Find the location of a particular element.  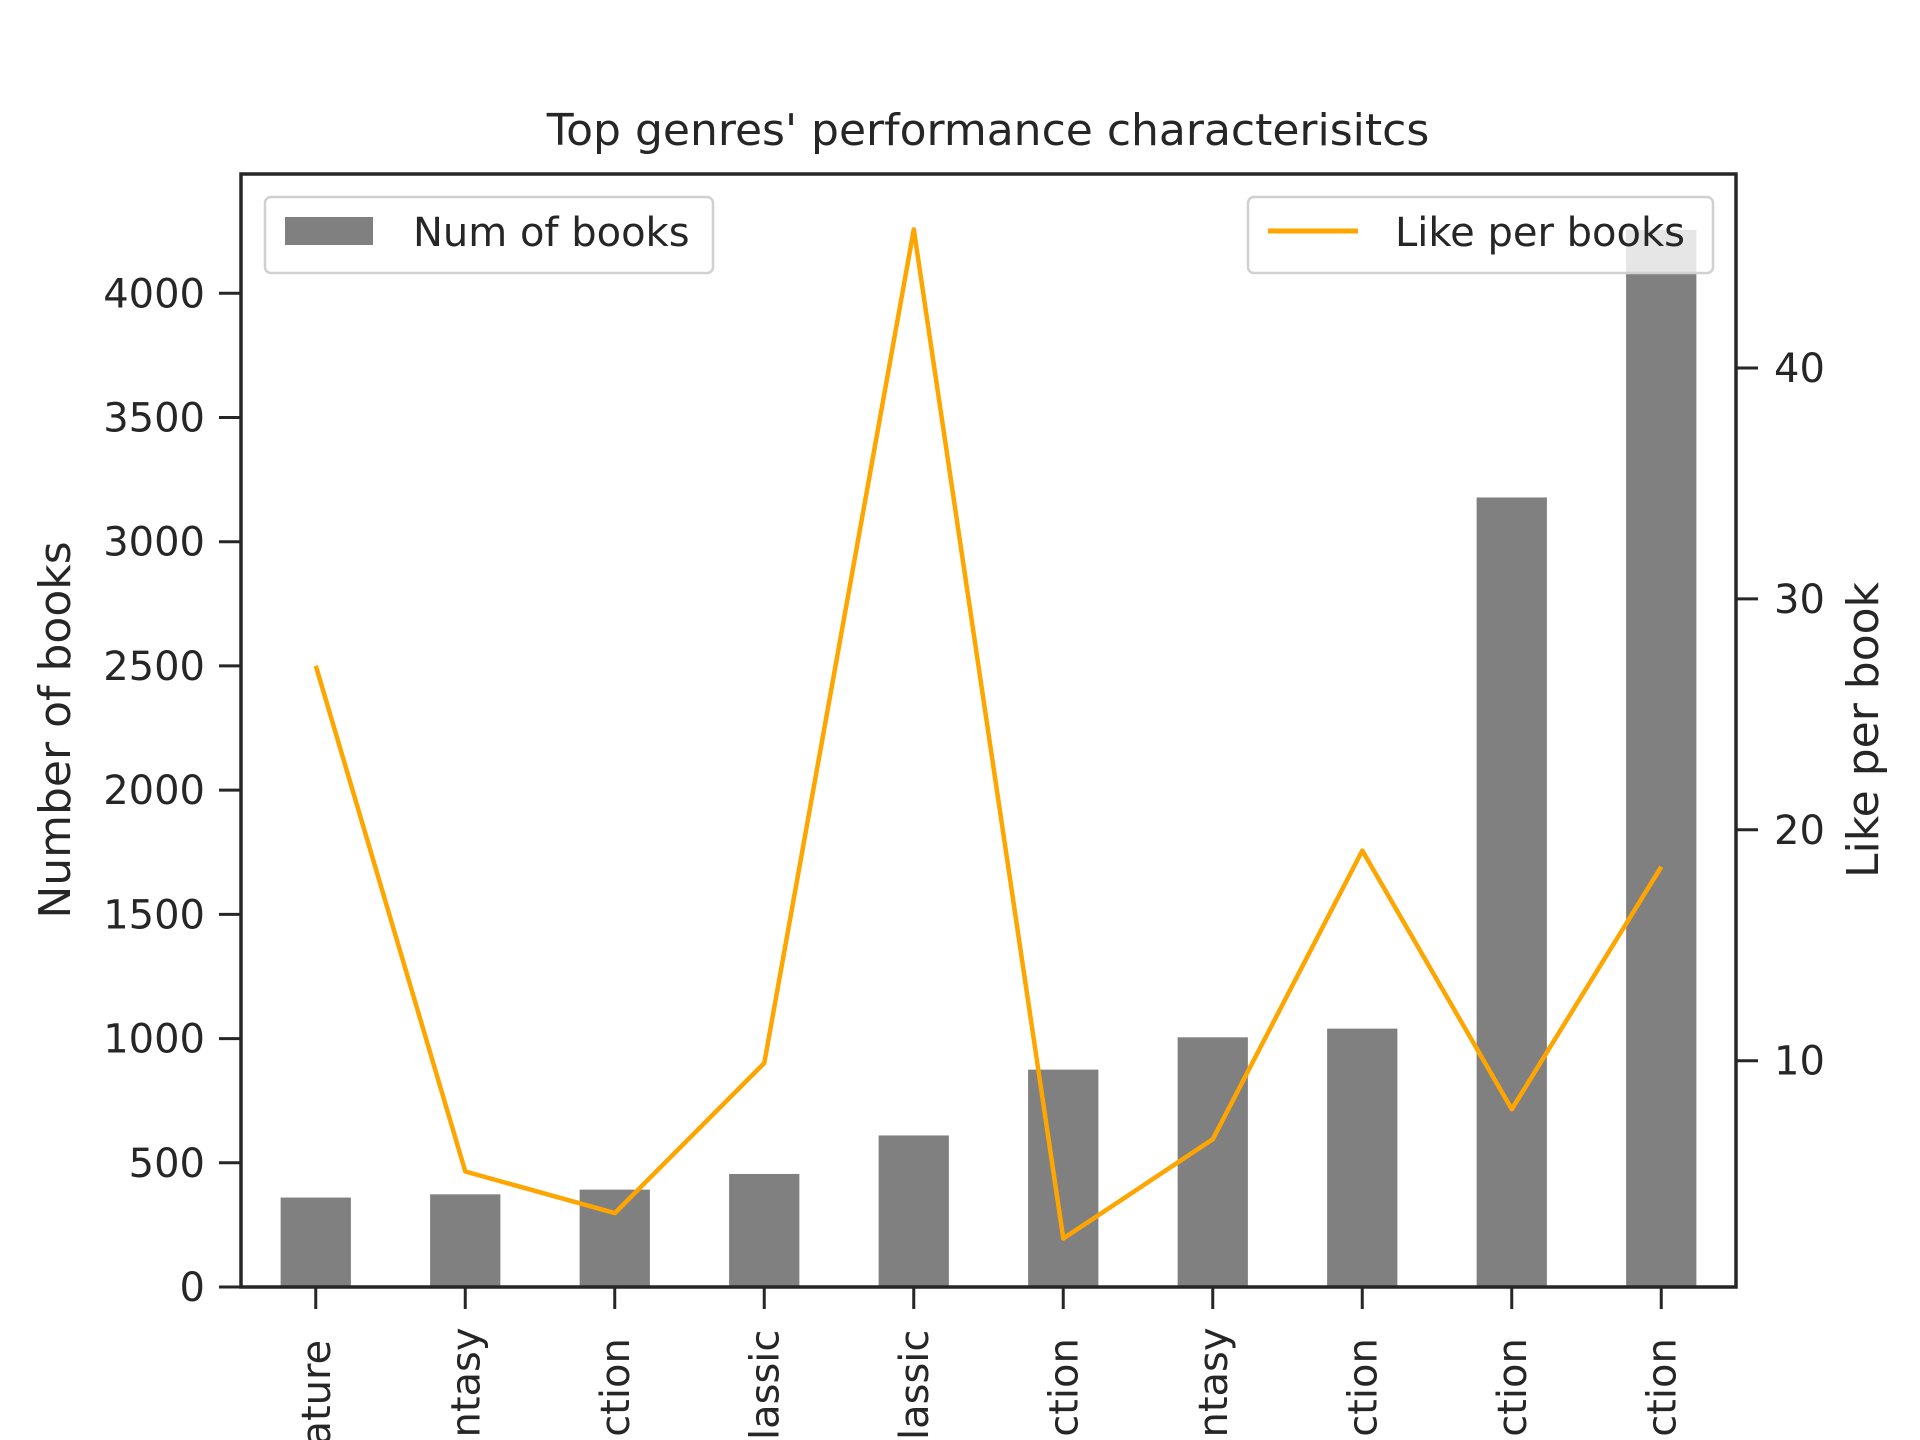

legend-line: Like per books is located at coordinates (1480, 235).